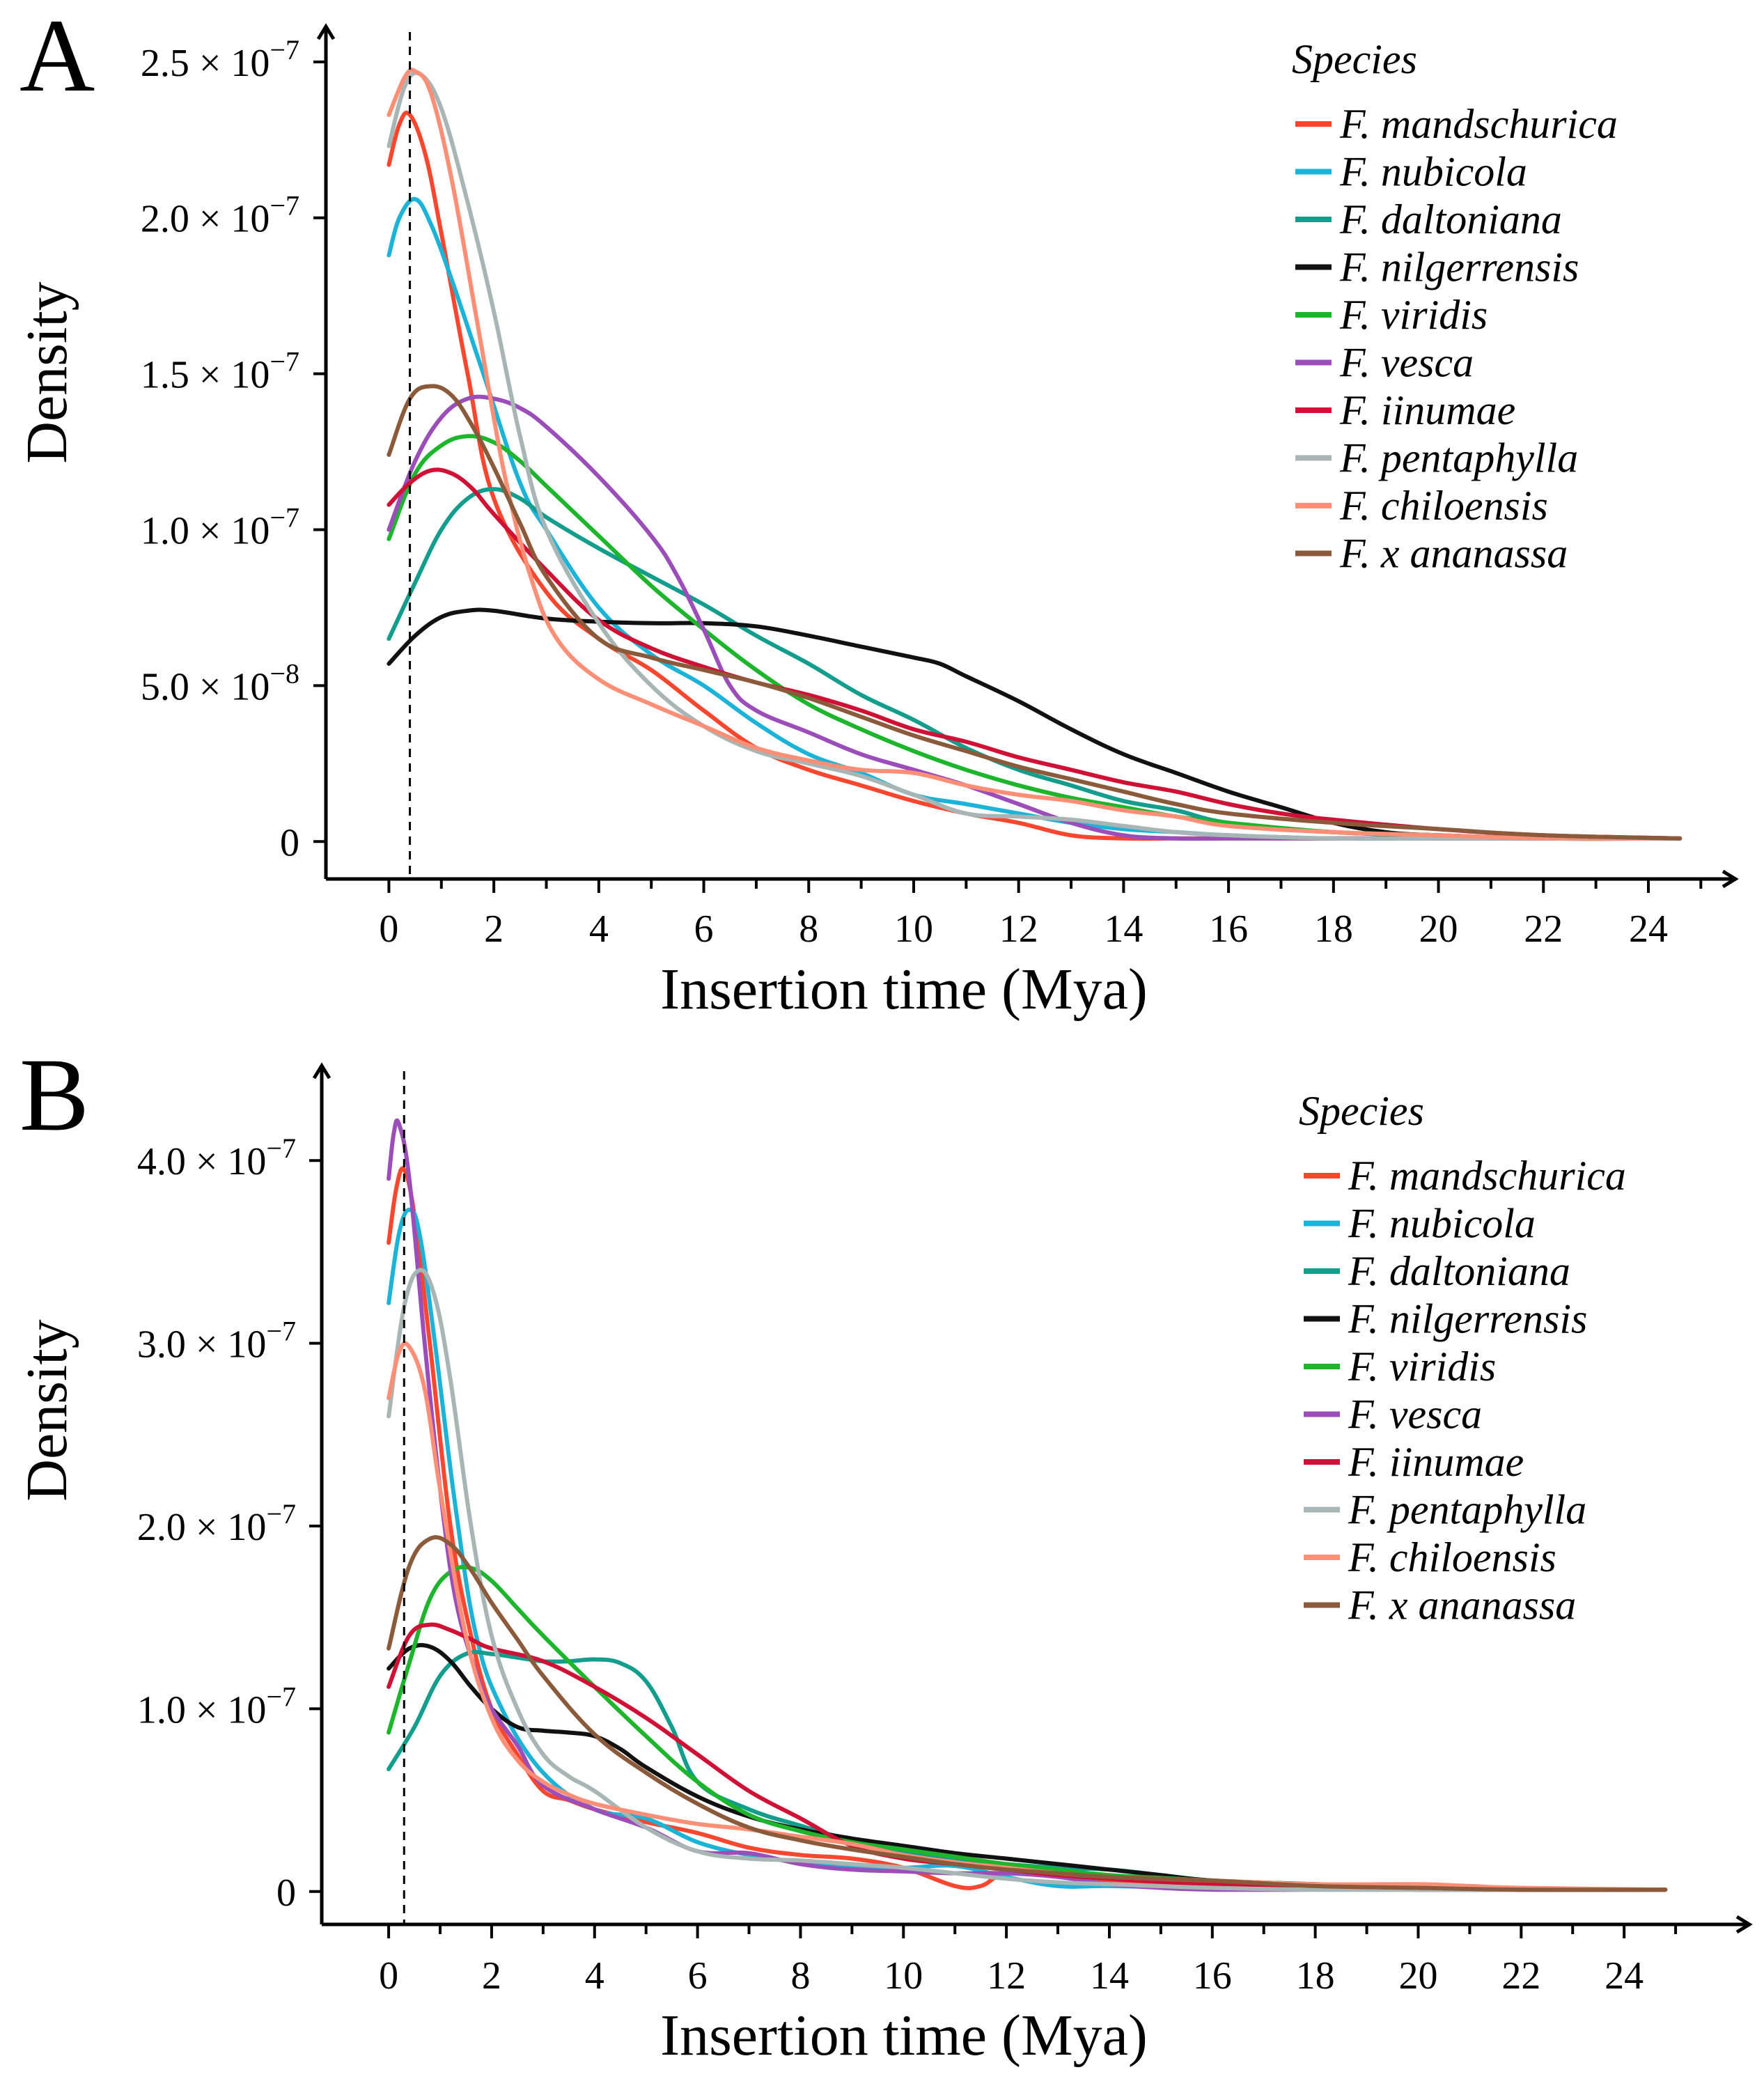 The image size is (1764, 2086). I want to click on panel-a-y-tick-label: 1.0 × 10⁻⁷, so click(220, 527).